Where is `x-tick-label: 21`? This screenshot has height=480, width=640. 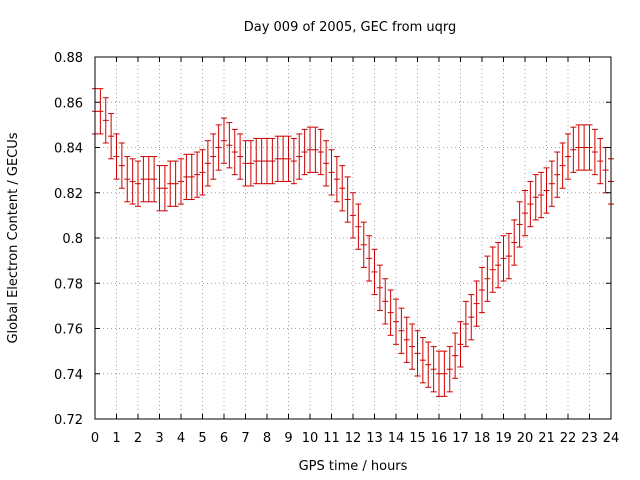
x-tick-label: 21 is located at coordinates (546, 438).